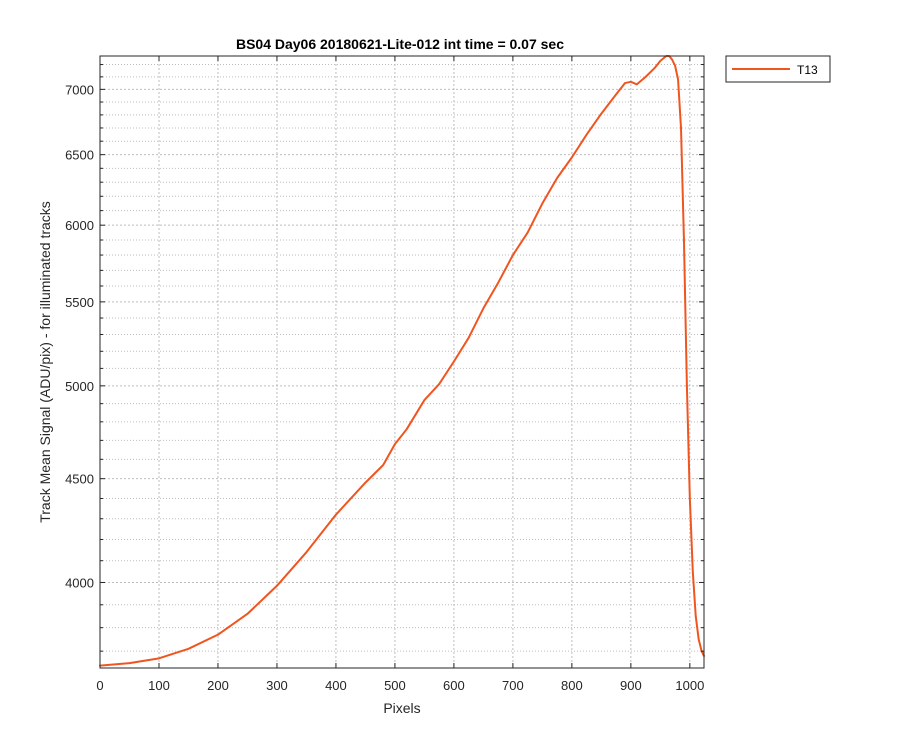  I want to click on x-tick-label: 0, so click(99, 685).